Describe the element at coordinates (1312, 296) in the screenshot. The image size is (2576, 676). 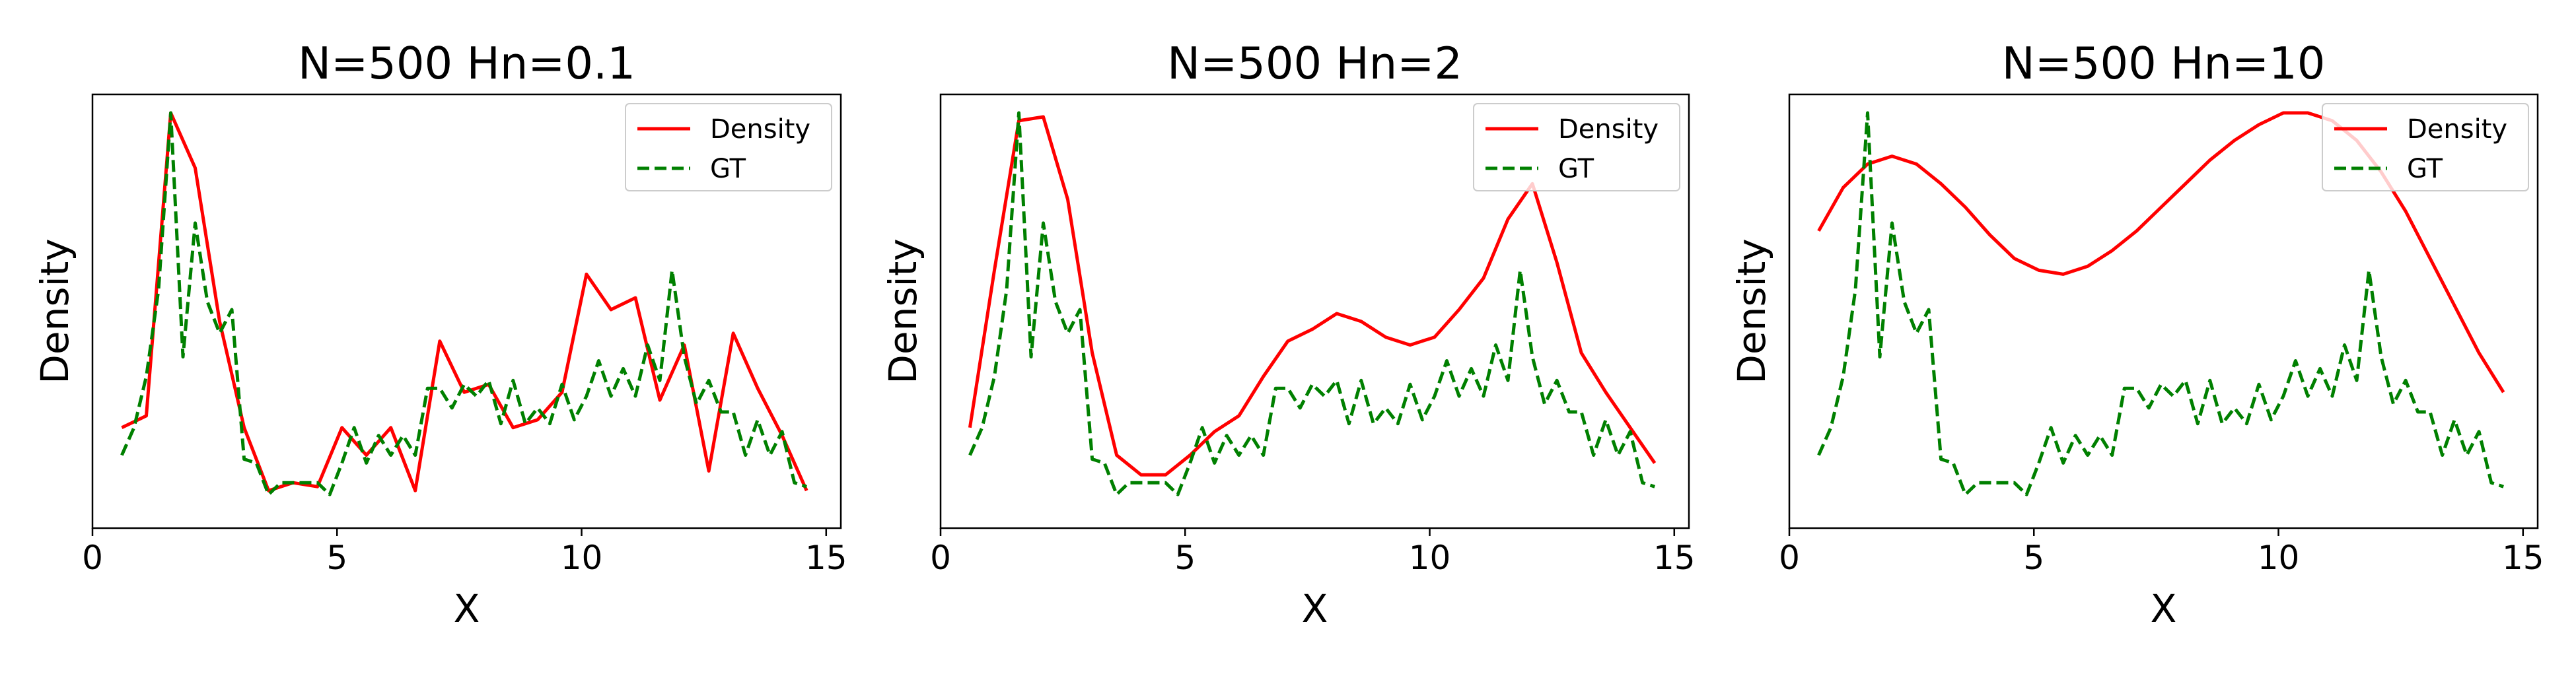
I see `series-density-line` at that location.